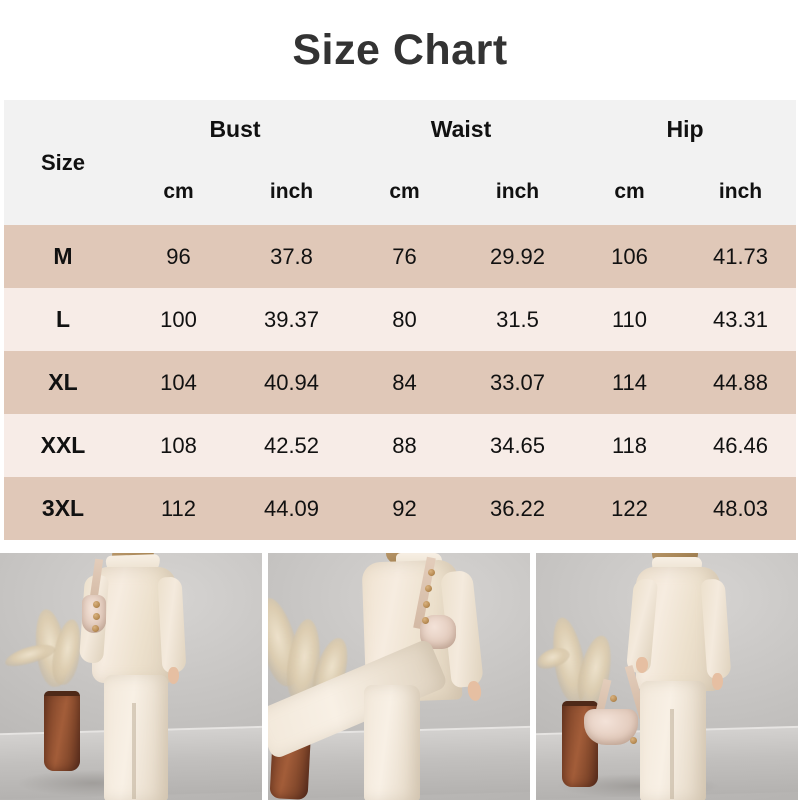 The image size is (800, 800). What do you see at coordinates (392, 742) in the screenshot?
I see `knit-pants-standing-leg` at bounding box center [392, 742].